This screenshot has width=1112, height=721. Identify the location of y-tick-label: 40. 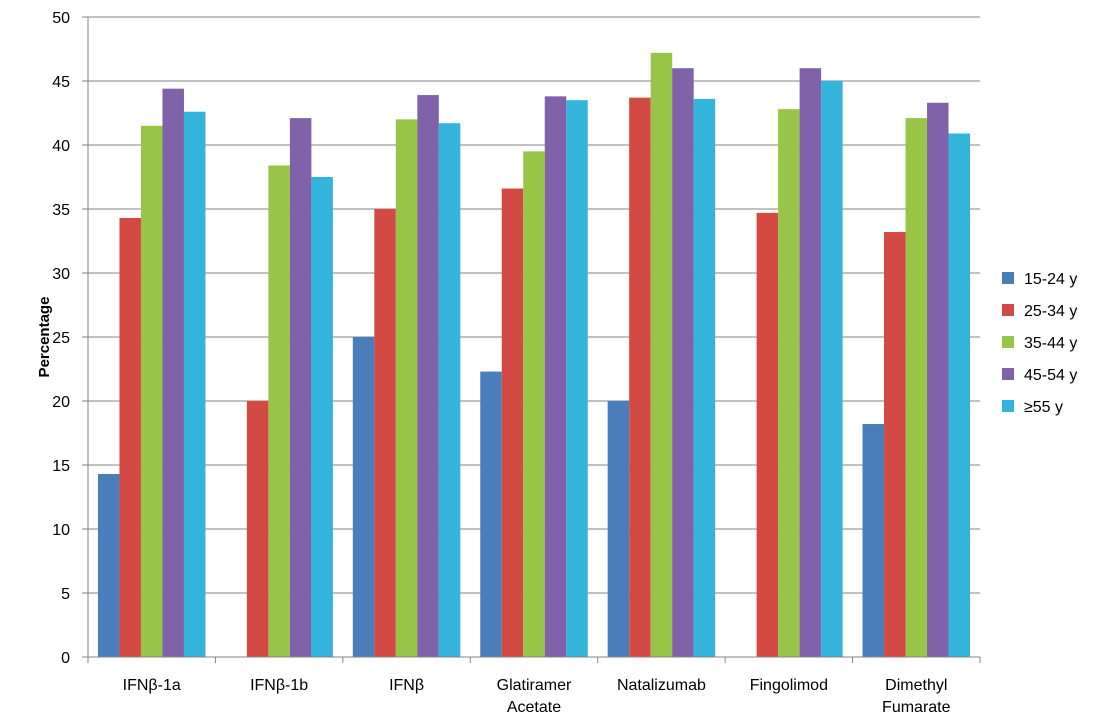
(61, 146).